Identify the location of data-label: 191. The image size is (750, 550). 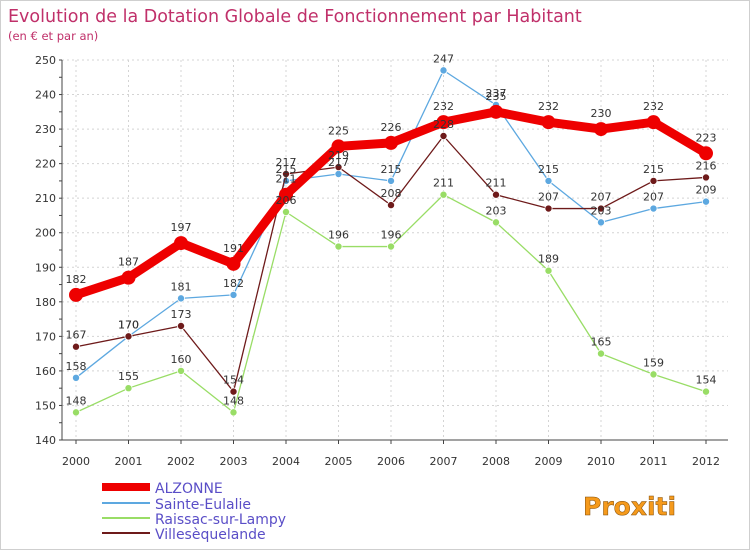
(233, 248).